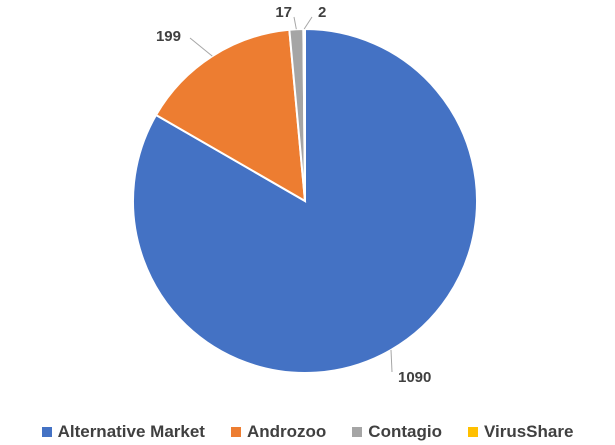  Describe the element at coordinates (230, 115) in the screenshot. I see `pie-slice-androzoo` at that location.